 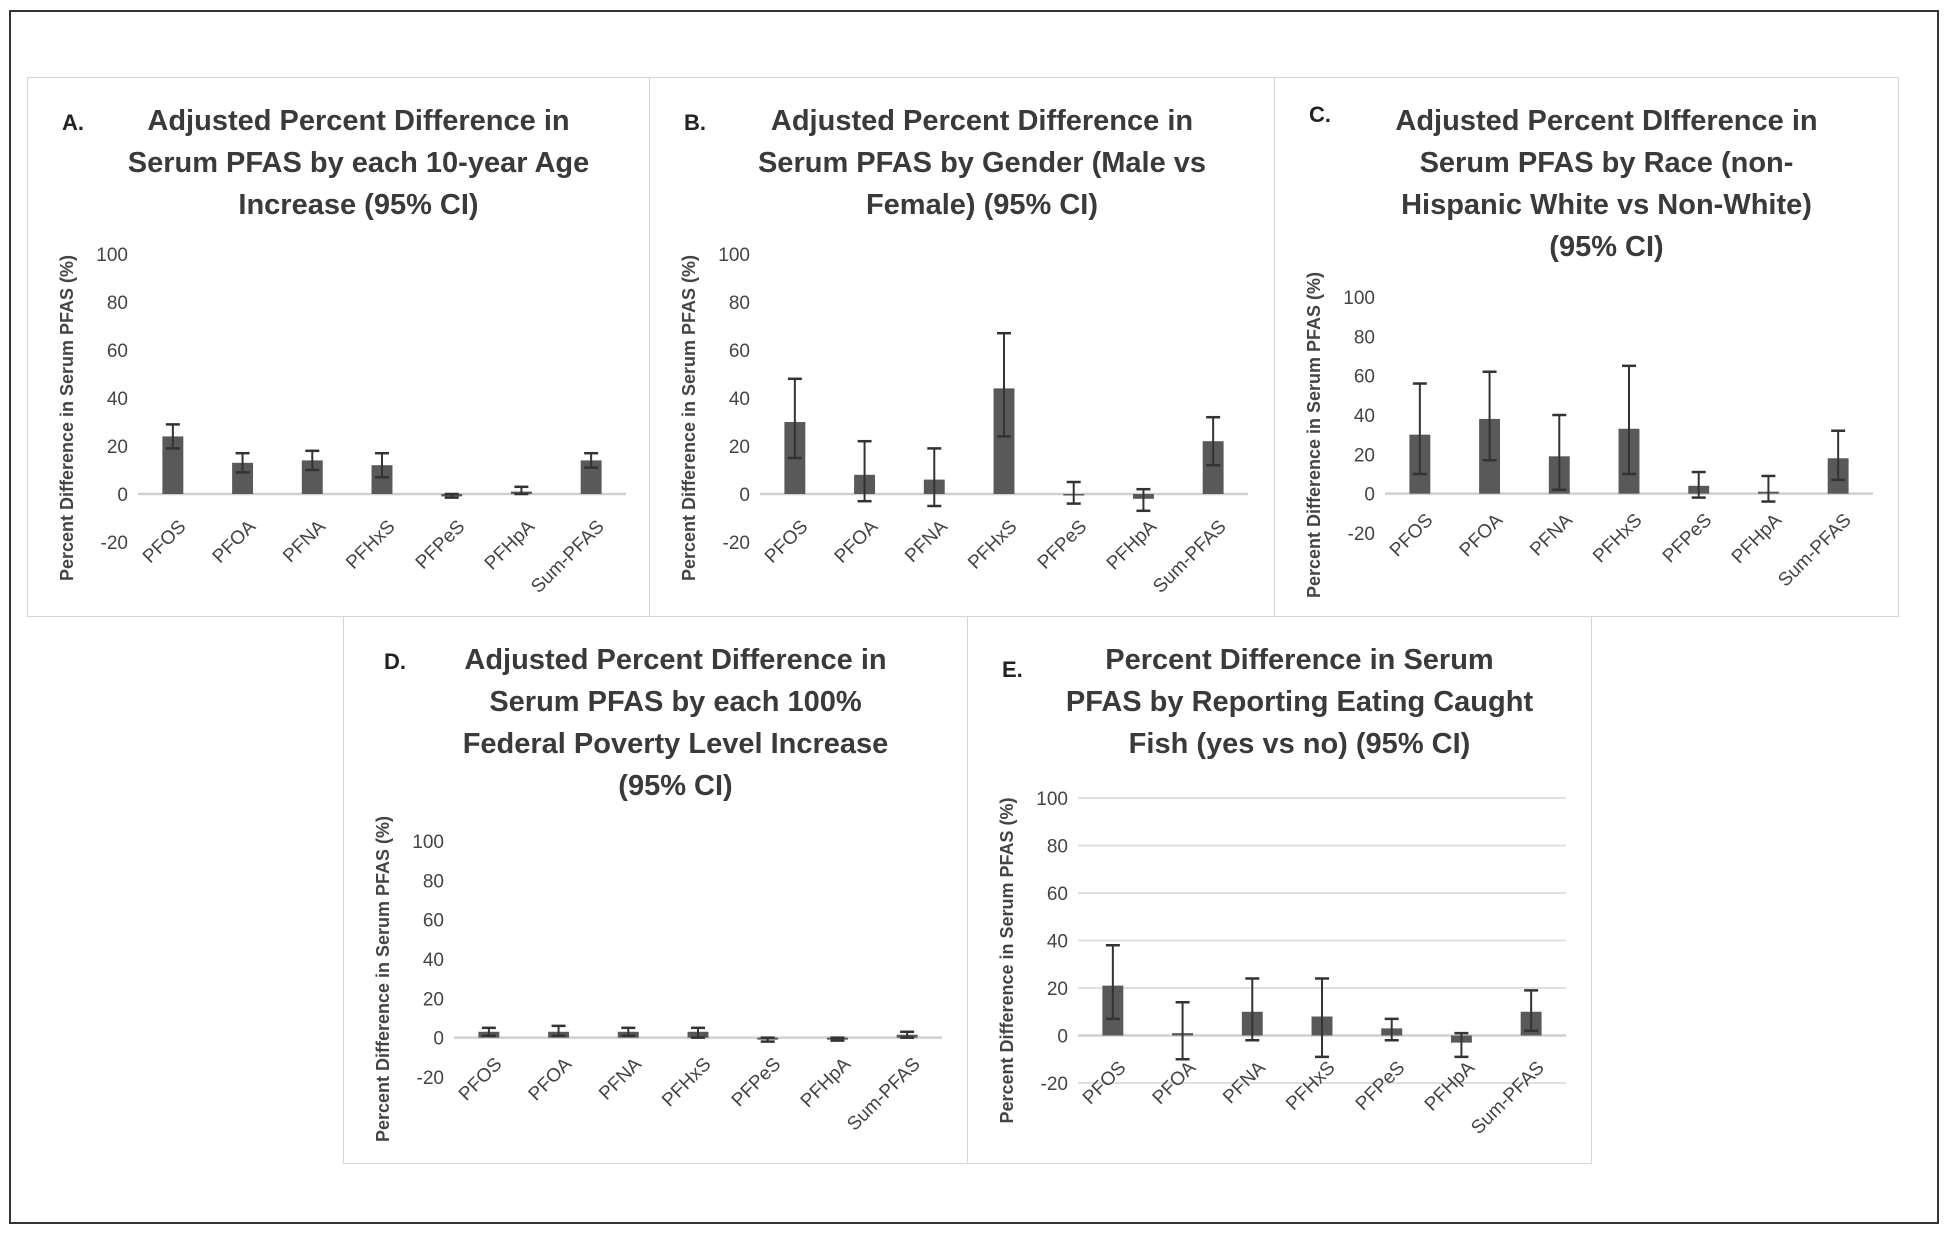 I want to click on title-line: PFAS by Reporting Eating Caught, so click(x=1299, y=702).